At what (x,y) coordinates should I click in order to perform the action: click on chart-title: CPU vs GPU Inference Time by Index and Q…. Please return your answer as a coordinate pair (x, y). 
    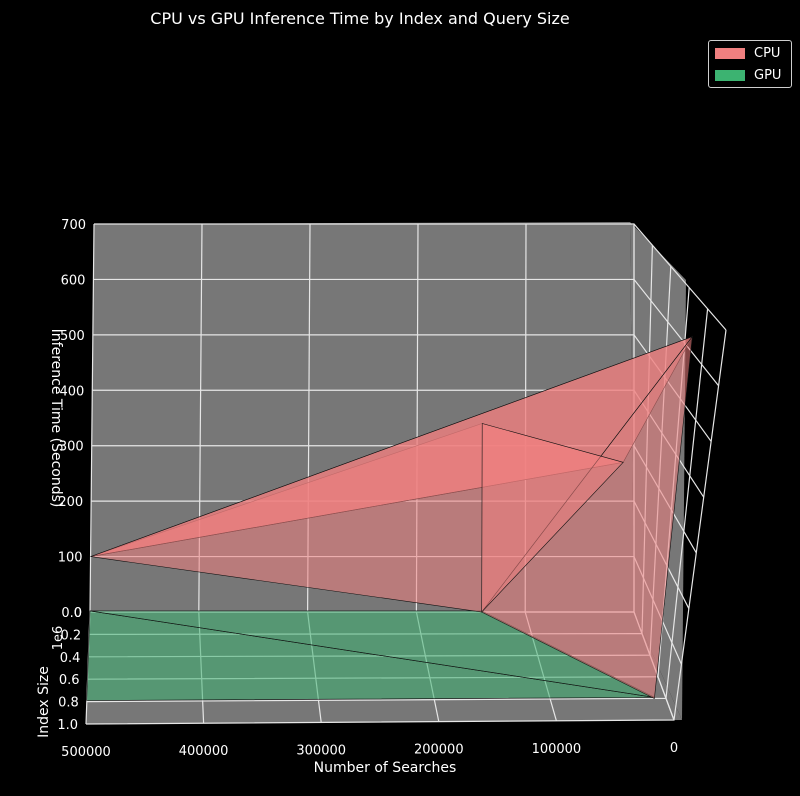
    Looking at the image, I should click on (359, 18).